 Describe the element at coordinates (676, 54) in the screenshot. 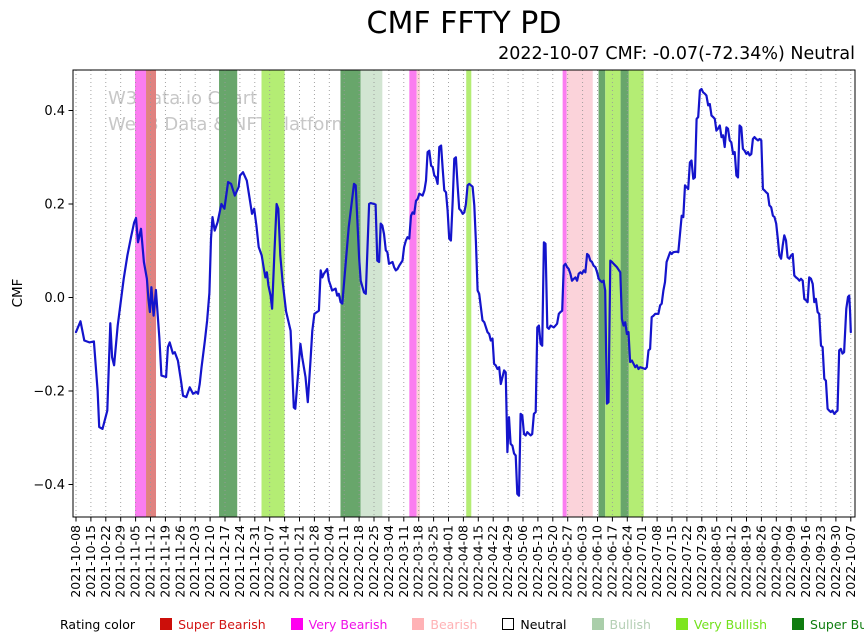

I see `chart-subtitle: 2022-10-07 CMF: -0.07(-72.34%) Neutral` at that location.